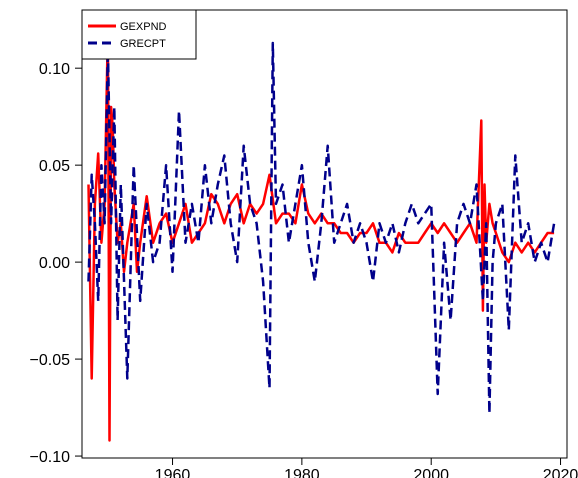 The height and width of the screenshot is (478, 578). What do you see at coordinates (173, 472) in the screenshot?
I see `x-tick-label: 1960` at bounding box center [173, 472].